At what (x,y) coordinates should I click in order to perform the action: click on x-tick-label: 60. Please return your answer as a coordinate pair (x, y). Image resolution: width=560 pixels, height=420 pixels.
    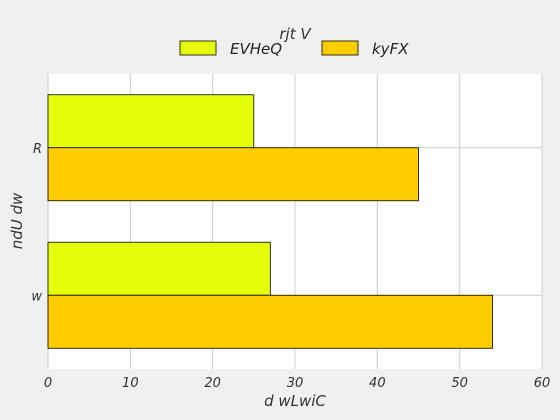
    Looking at the image, I should click on (542, 383).